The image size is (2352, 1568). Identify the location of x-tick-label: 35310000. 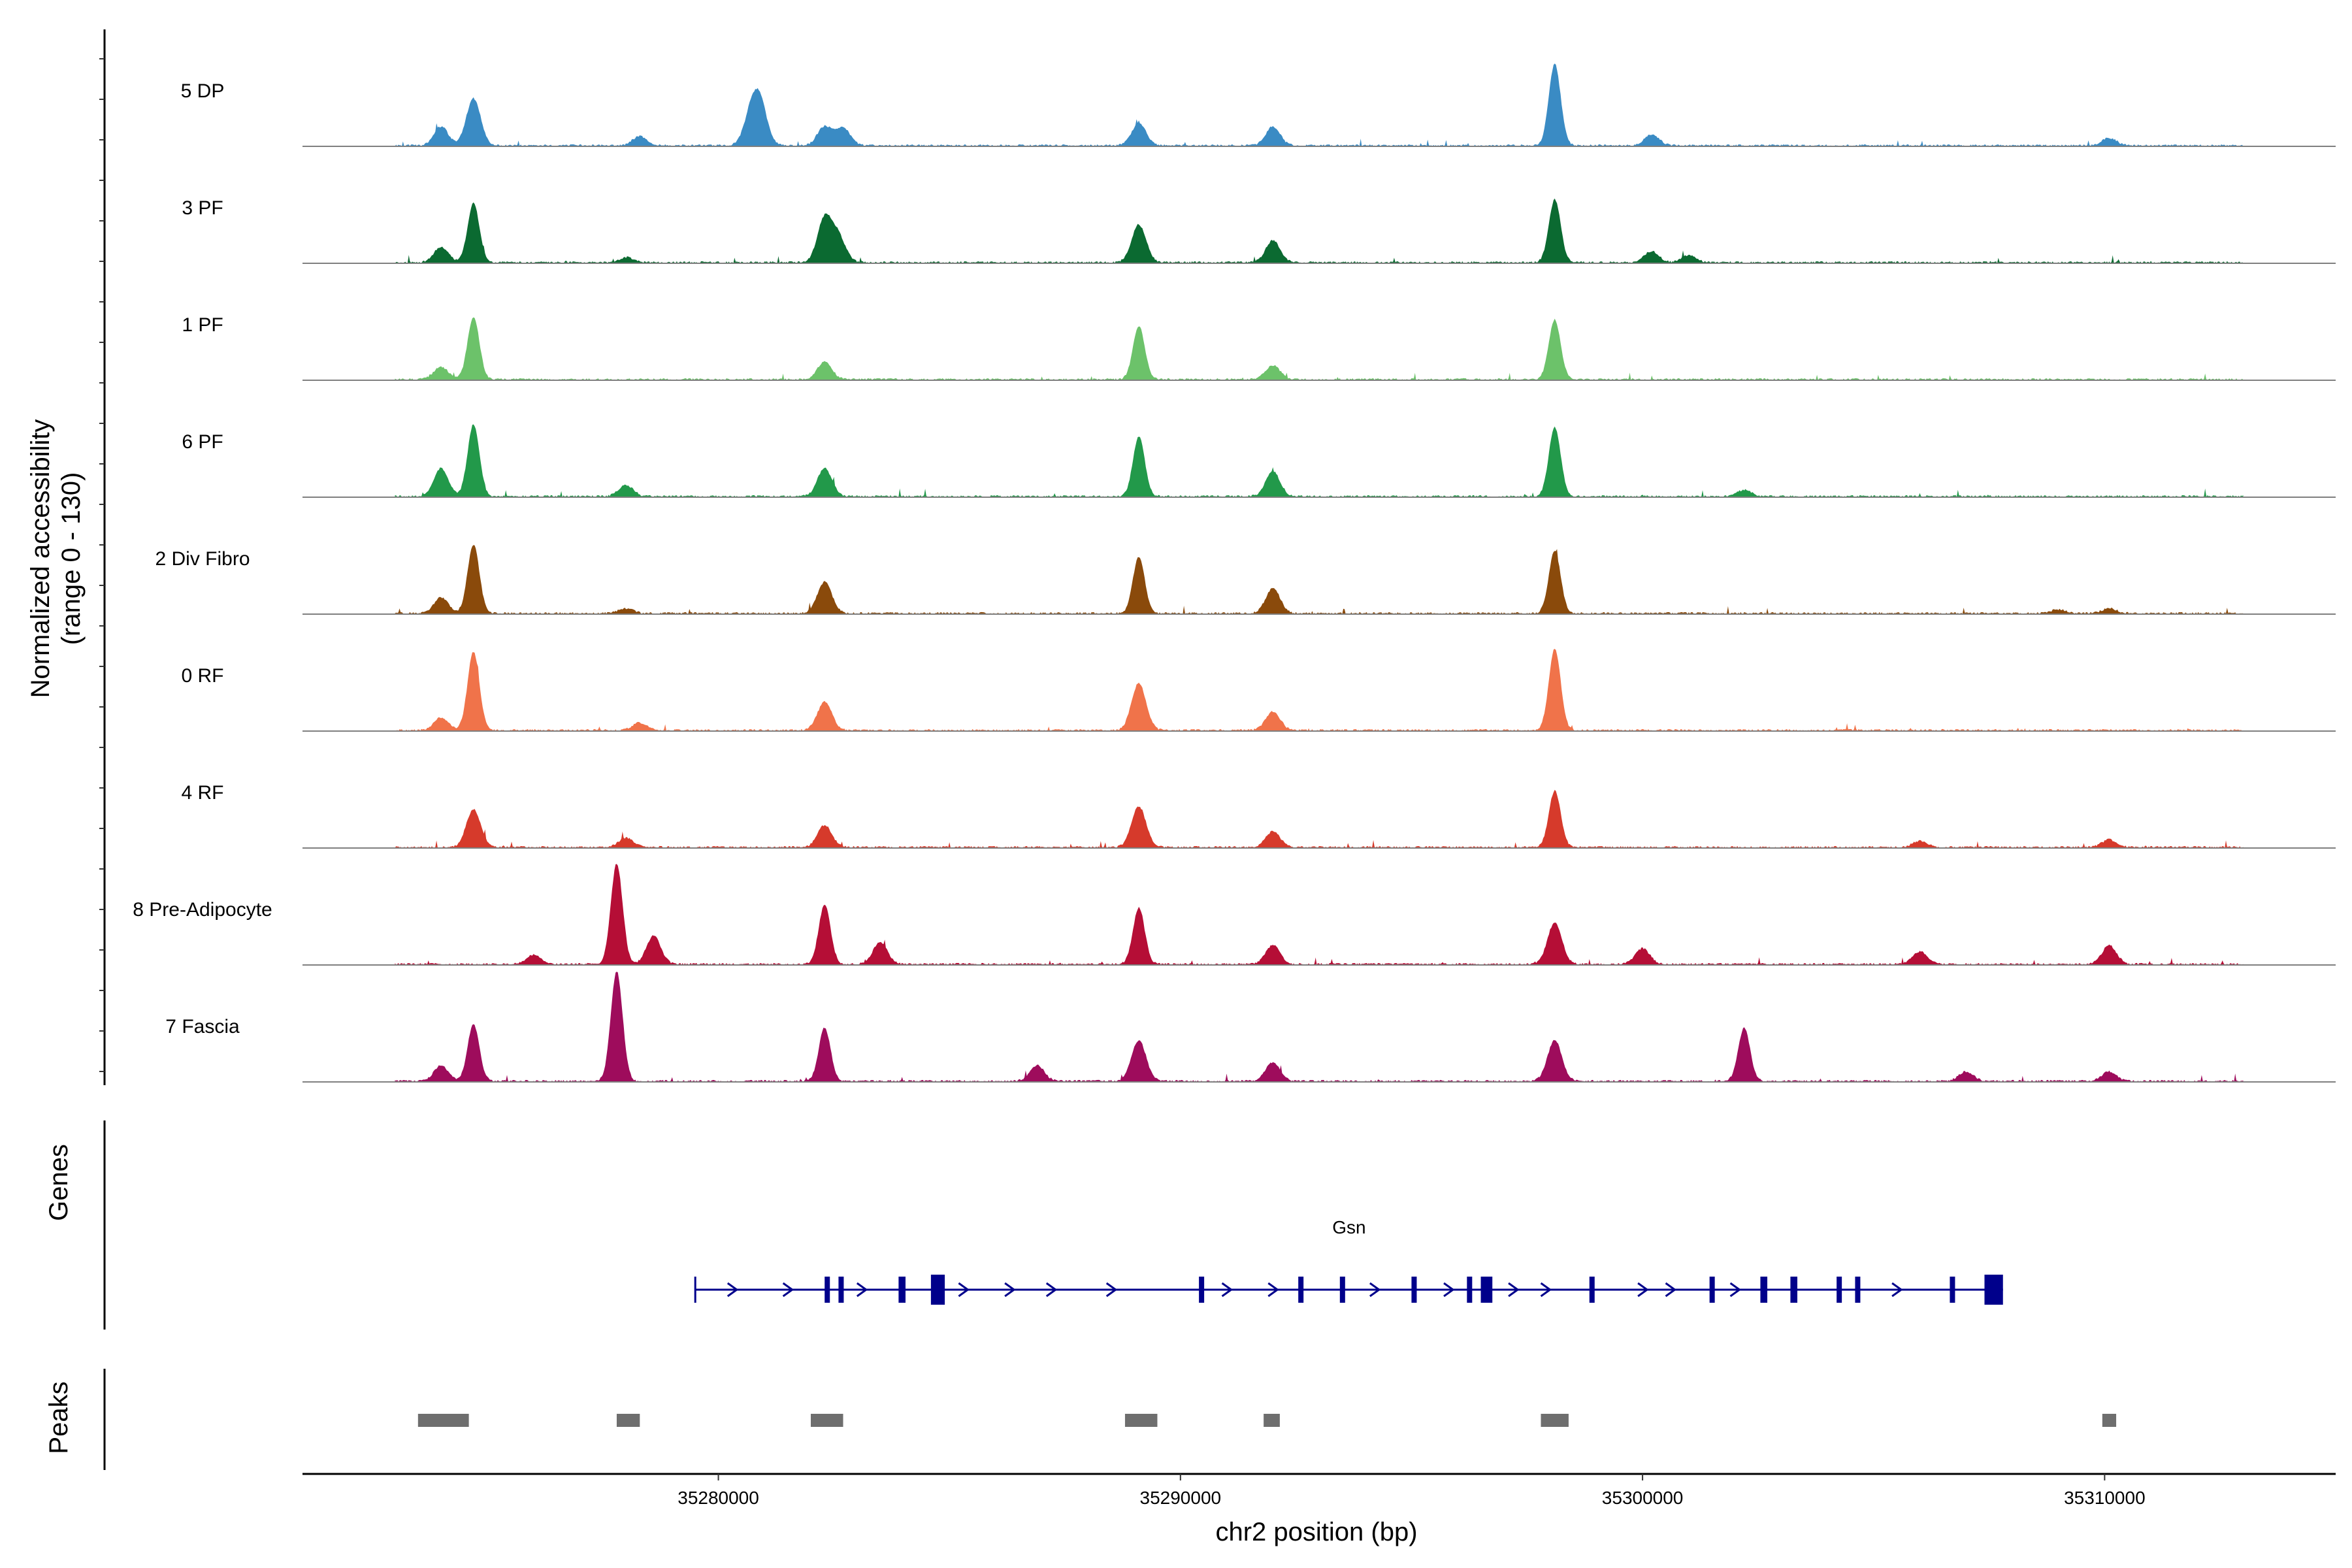
(2105, 1498).